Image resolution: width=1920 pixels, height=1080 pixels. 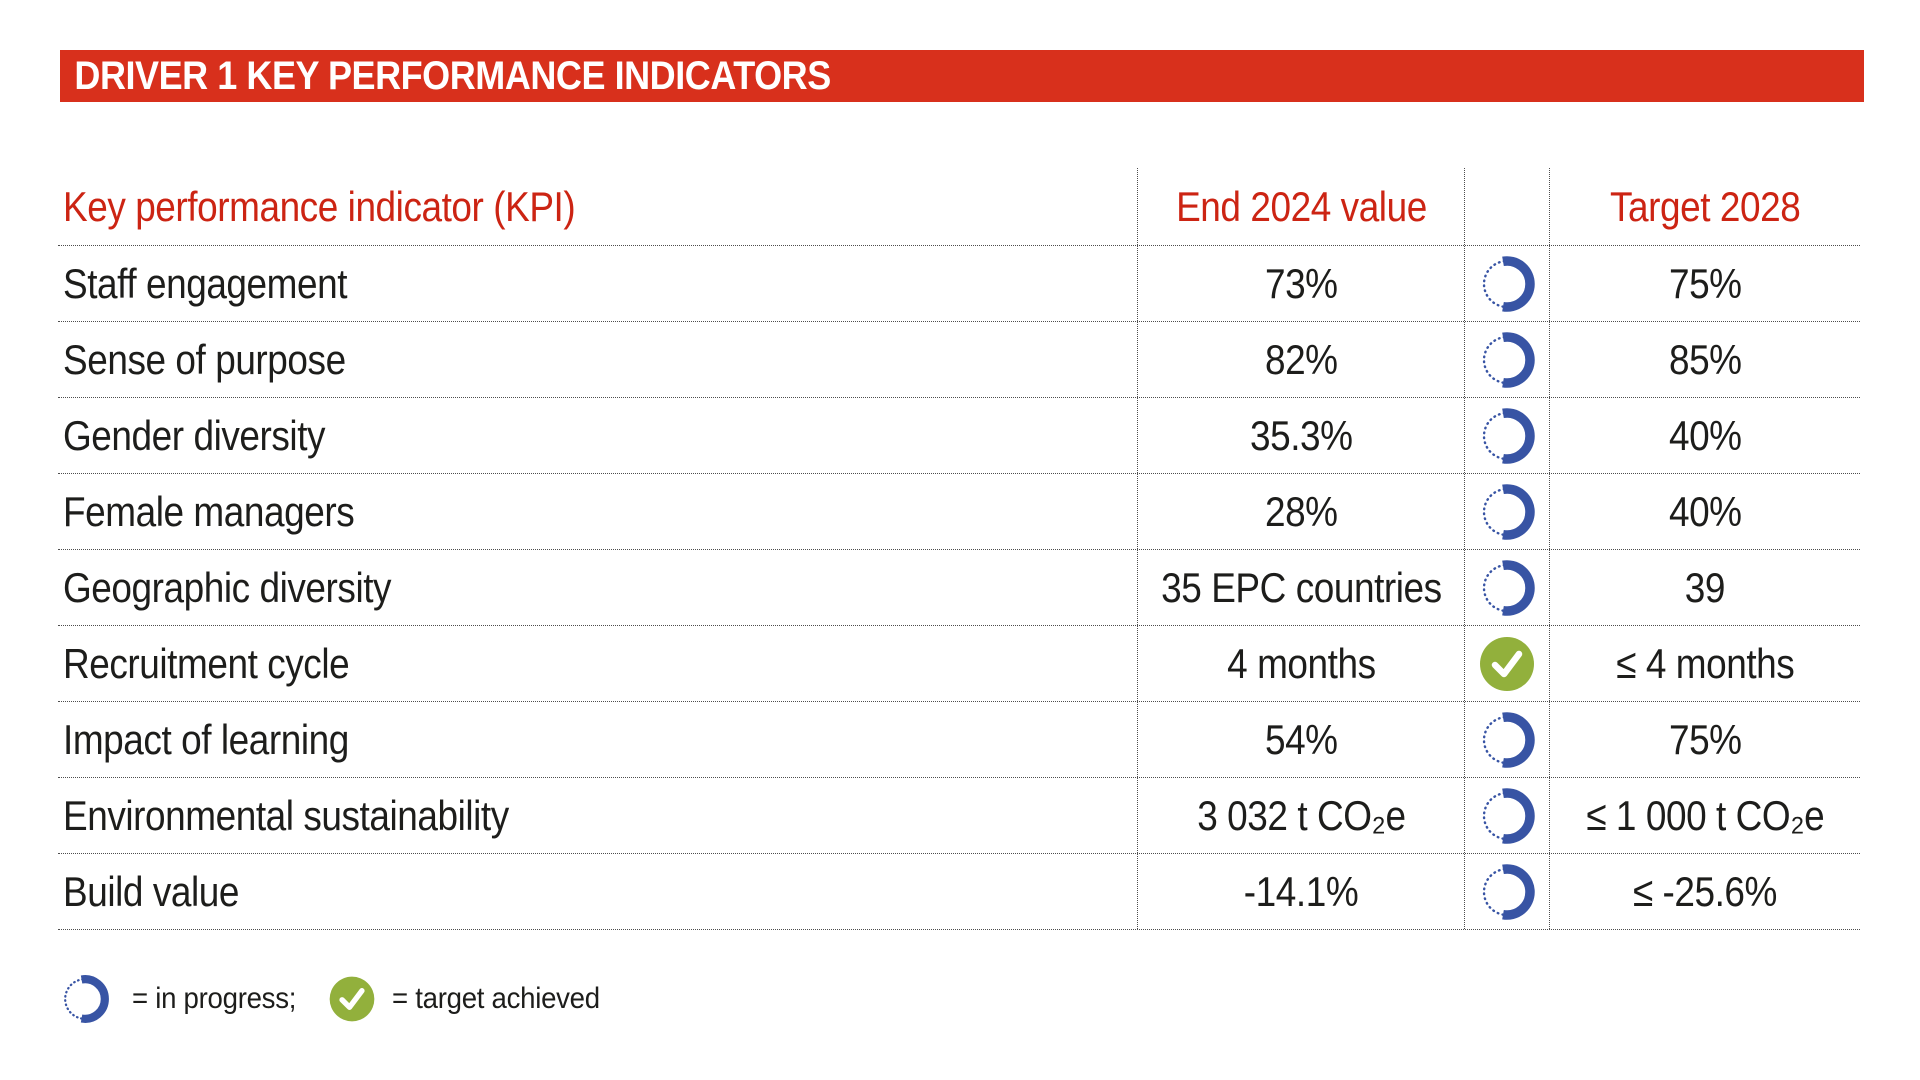 What do you see at coordinates (209, 511) in the screenshot?
I see `kpi-label: Female managers` at bounding box center [209, 511].